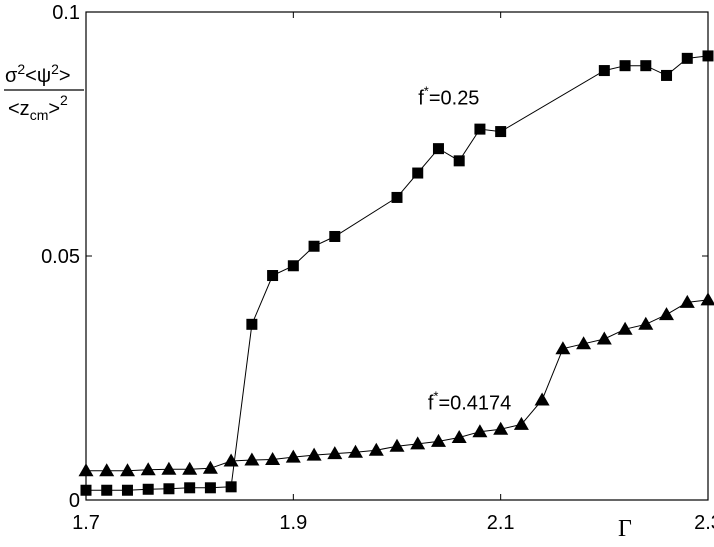 Image resolution: width=714 pixels, height=547 pixels. I want to click on x-tick-label: 1.9, so click(293, 523).